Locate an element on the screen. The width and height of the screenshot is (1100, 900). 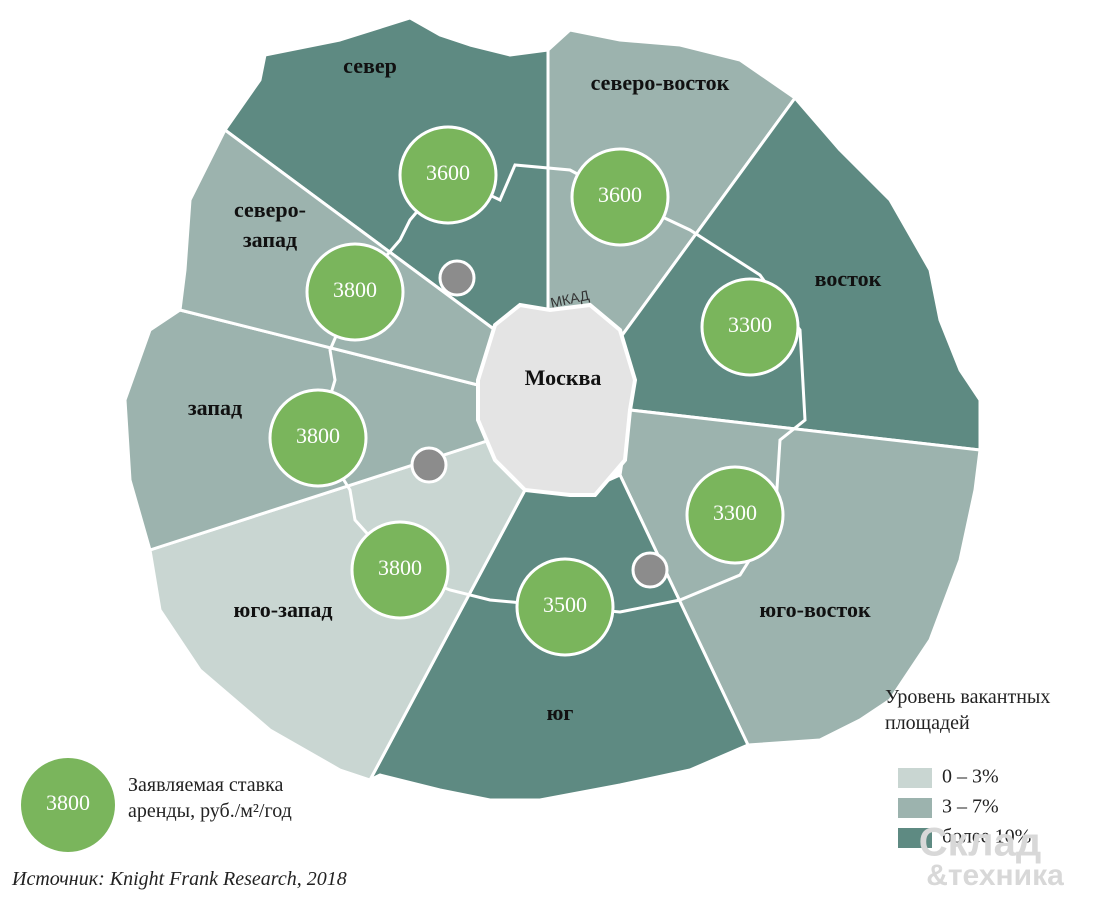
region-name: юг is located at coordinates (560, 712).